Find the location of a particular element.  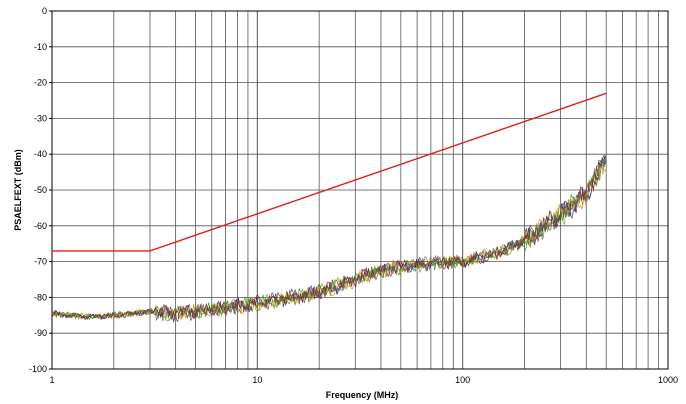

y-tick-label: -50 is located at coordinates (40, 190).